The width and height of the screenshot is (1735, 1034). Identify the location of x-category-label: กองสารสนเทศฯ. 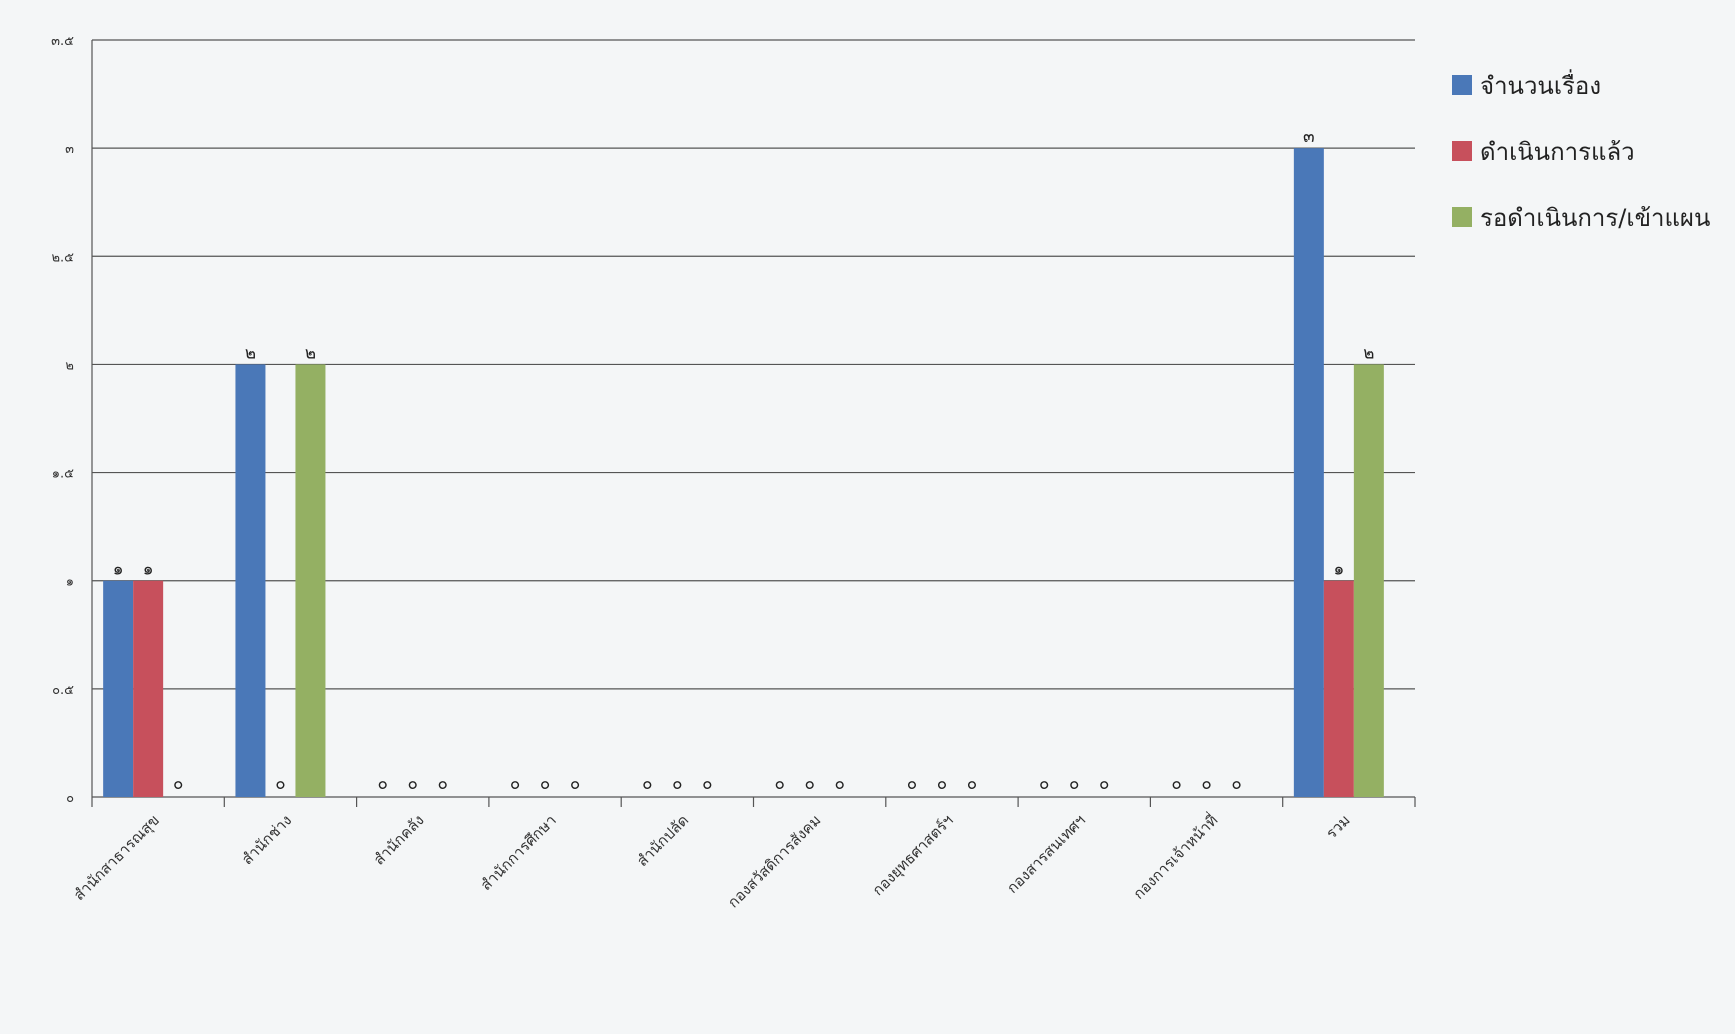
(1046, 854).